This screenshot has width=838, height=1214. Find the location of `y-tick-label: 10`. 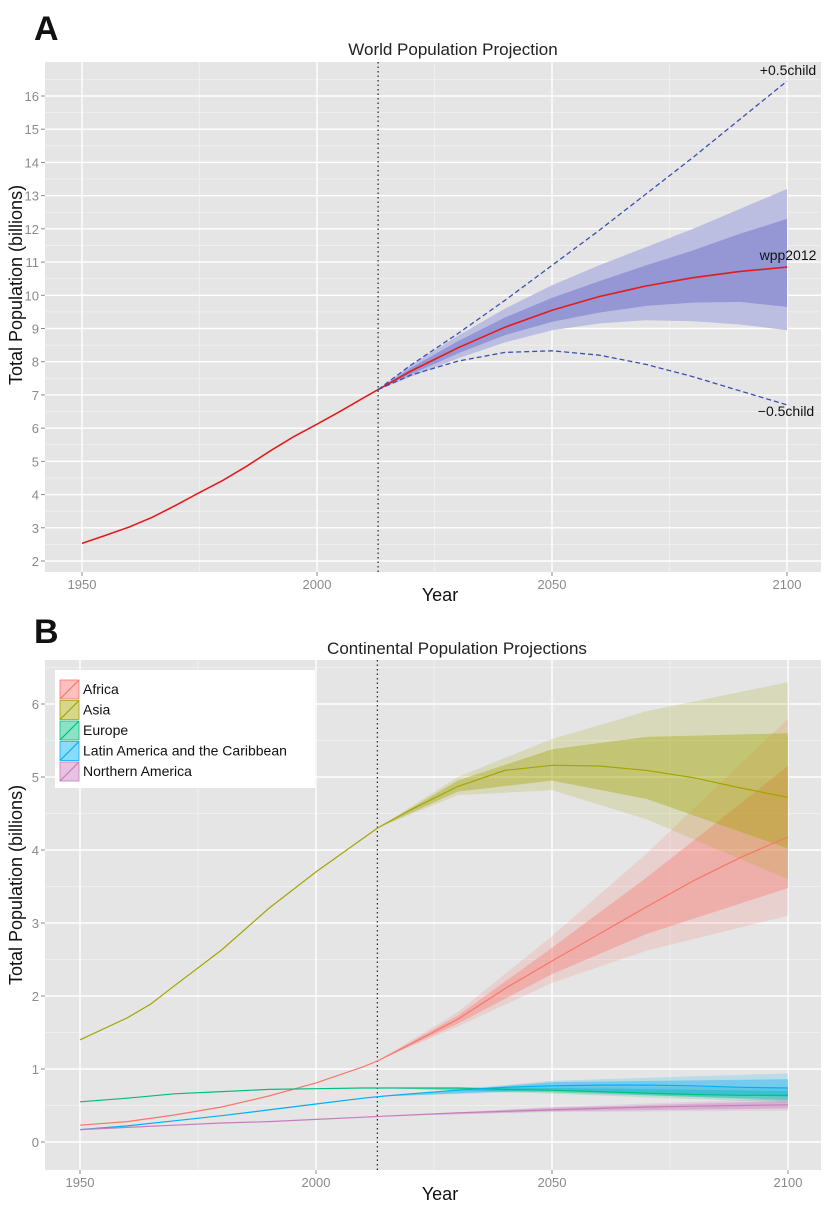

y-tick-label: 10 is located at coordinates (32, 295).